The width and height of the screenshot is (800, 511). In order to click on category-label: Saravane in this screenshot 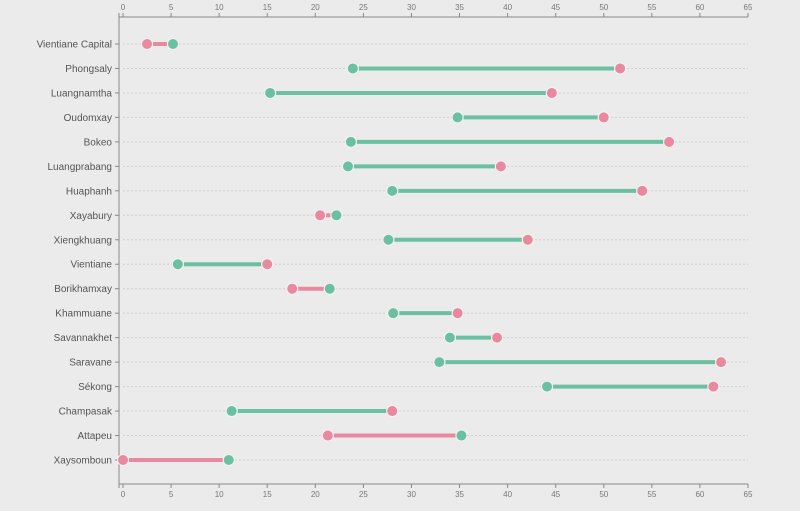, I will do `click(90, 363)`.